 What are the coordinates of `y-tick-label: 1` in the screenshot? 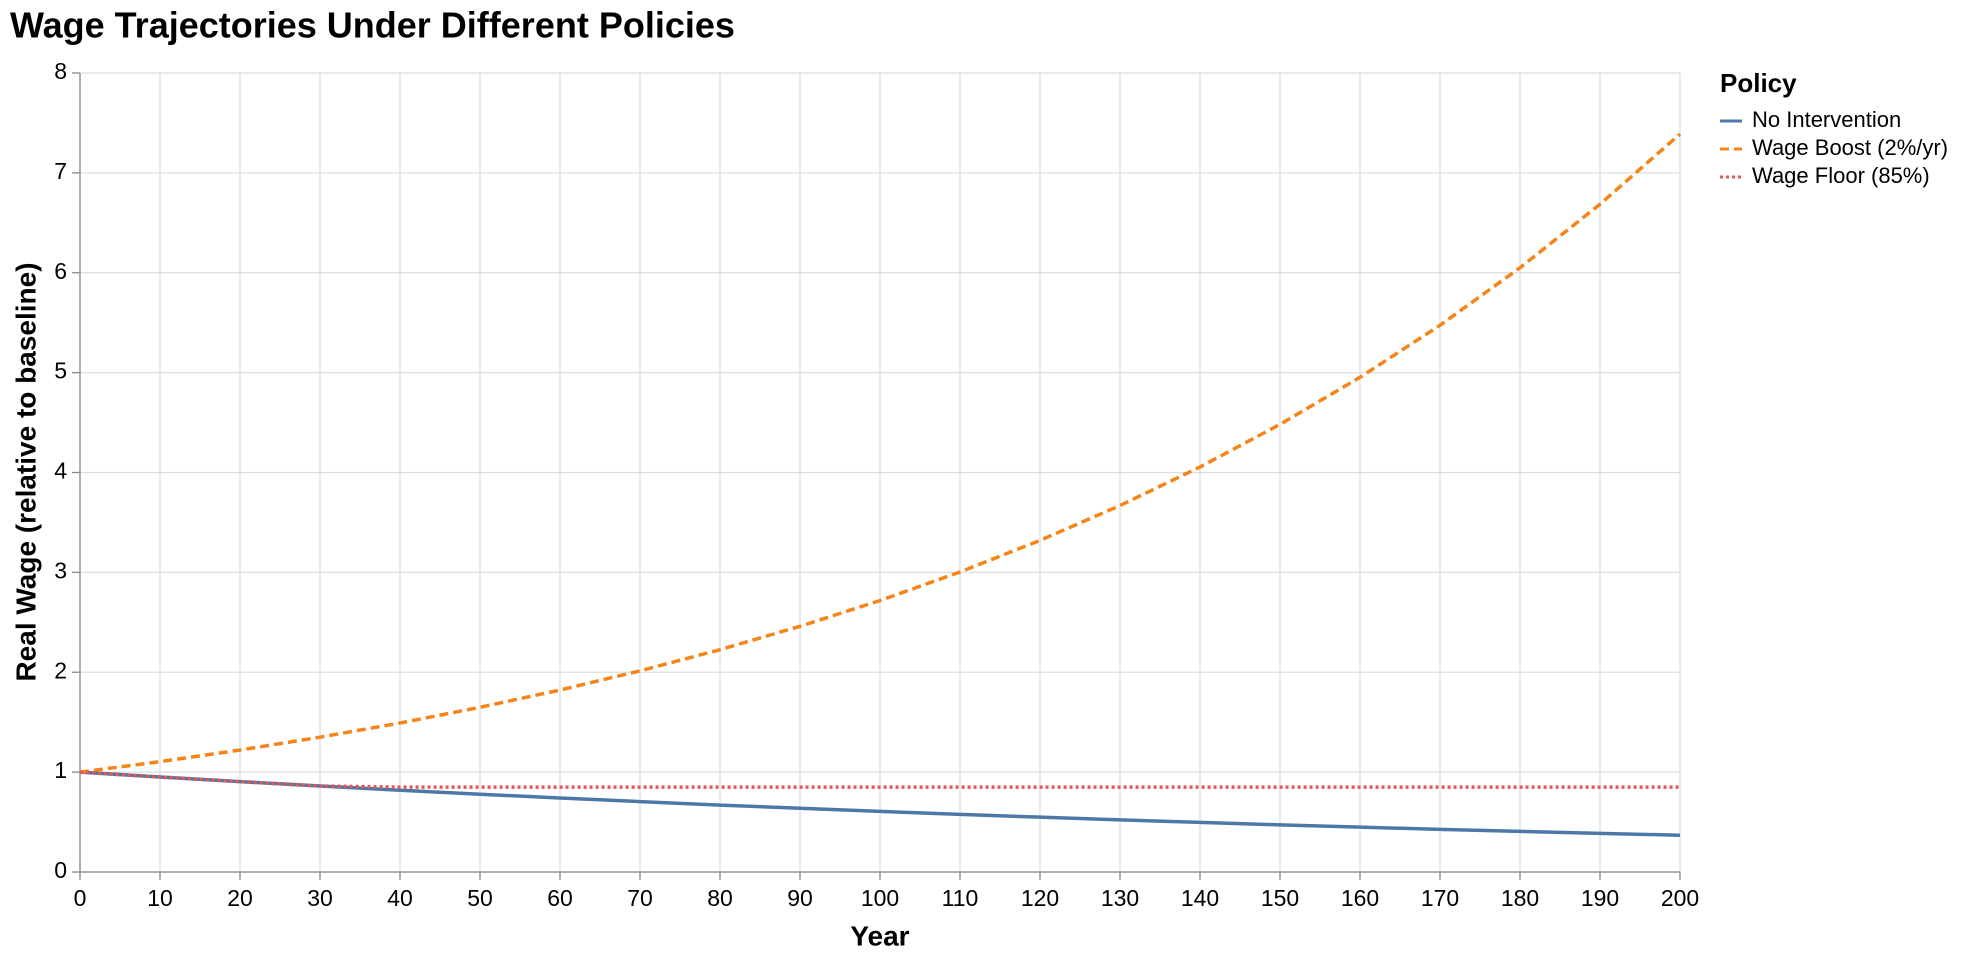 It's located at (60, 770).